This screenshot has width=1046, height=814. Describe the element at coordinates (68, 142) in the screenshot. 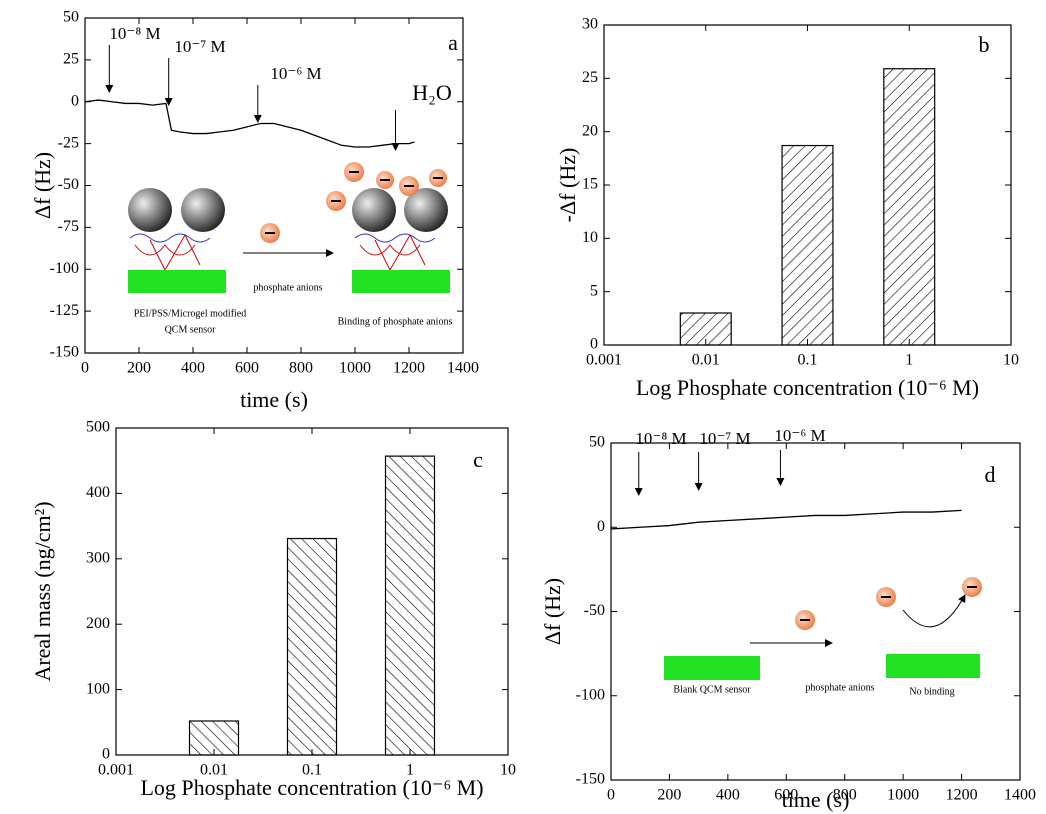

I see `y-tick-label: -25` at that location.